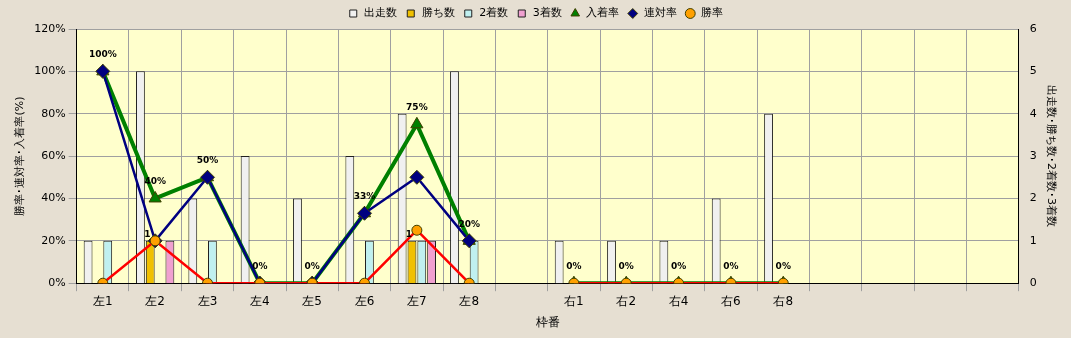 This screenshot has width=1071, height=338. What do you see at coordinates (1033, 283) in the screenshot?
I see `y2-tick-label: 0` at bounding box center [1033, 283].